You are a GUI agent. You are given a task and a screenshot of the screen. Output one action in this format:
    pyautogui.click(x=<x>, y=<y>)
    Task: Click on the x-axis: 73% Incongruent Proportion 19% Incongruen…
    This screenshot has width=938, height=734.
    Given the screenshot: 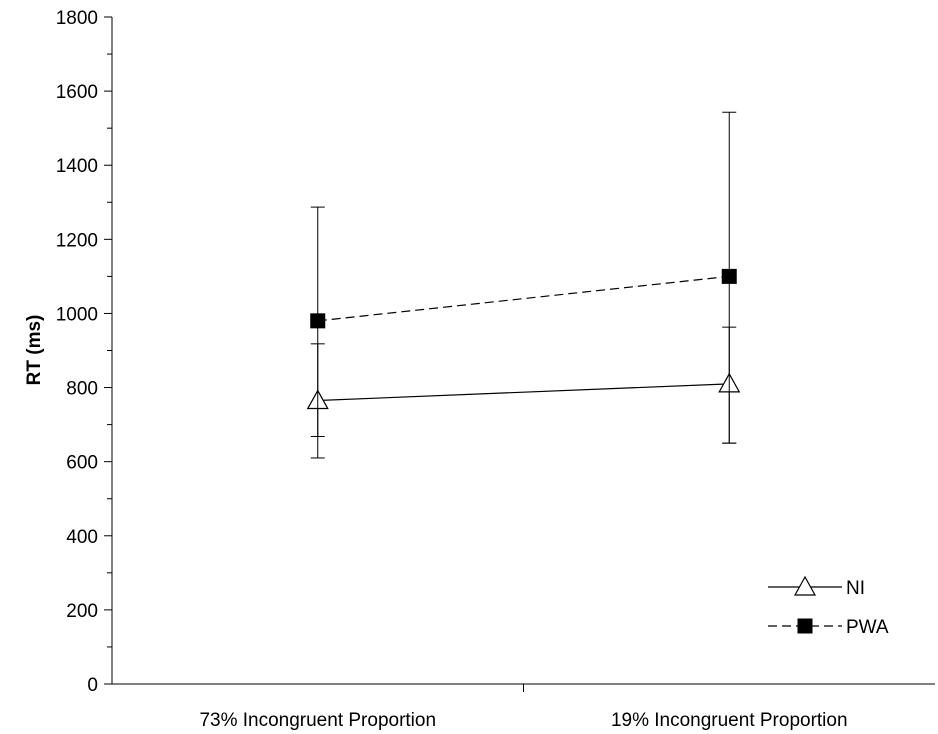 What is the action you would take?
    pyautogui.click(x=523, y=707)
    